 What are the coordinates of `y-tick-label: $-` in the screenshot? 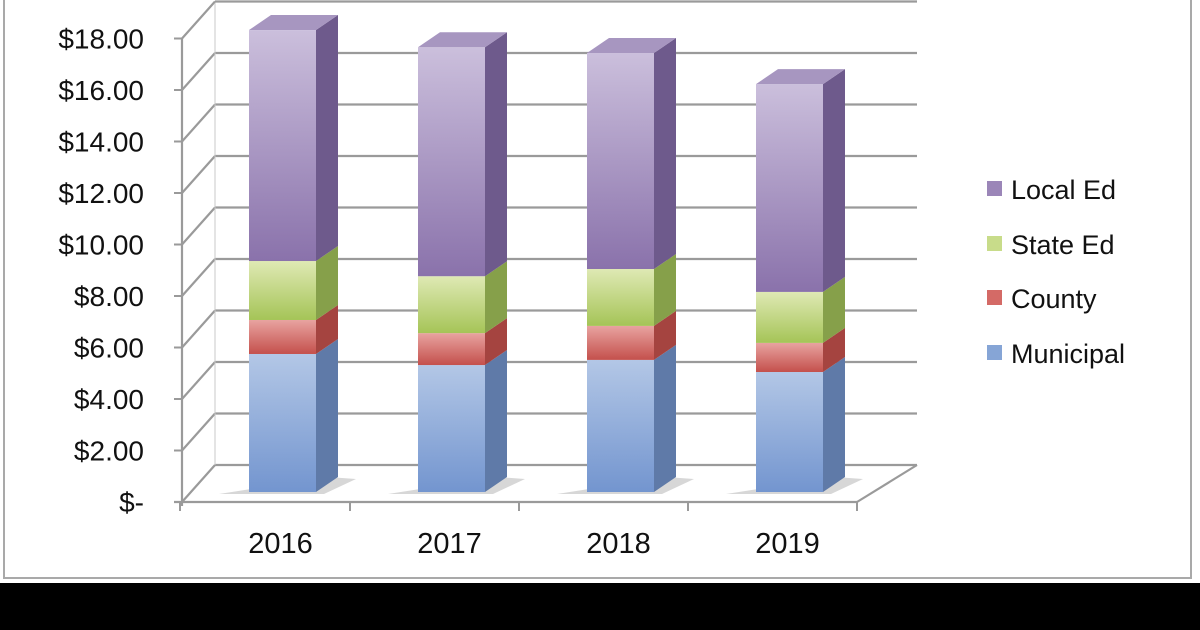 It's located at (131, 502).